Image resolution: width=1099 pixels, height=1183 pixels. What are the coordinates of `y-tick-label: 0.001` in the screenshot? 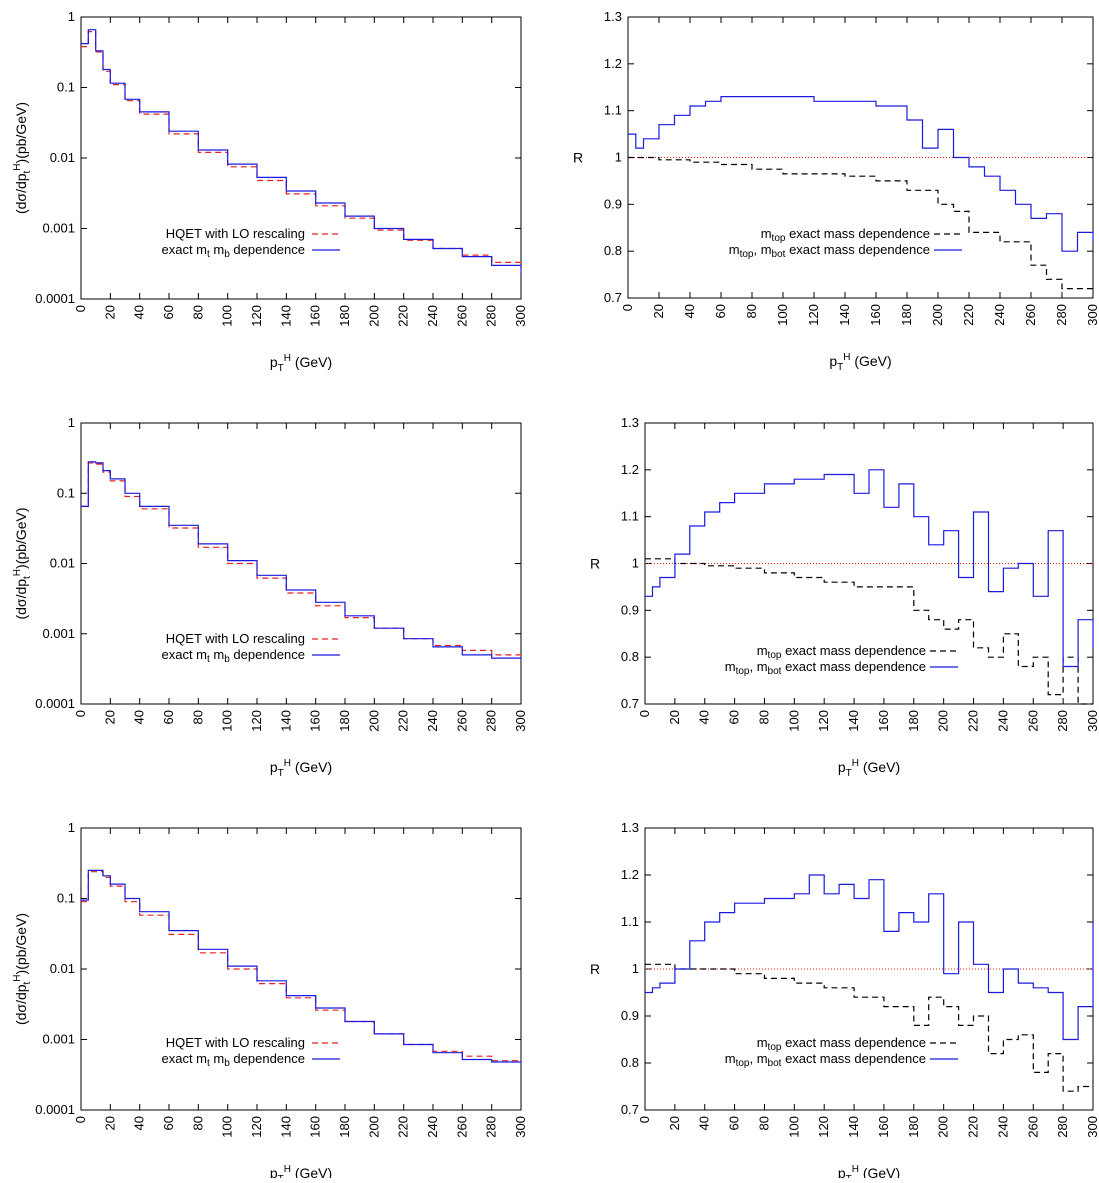 It's located at (58, 228).